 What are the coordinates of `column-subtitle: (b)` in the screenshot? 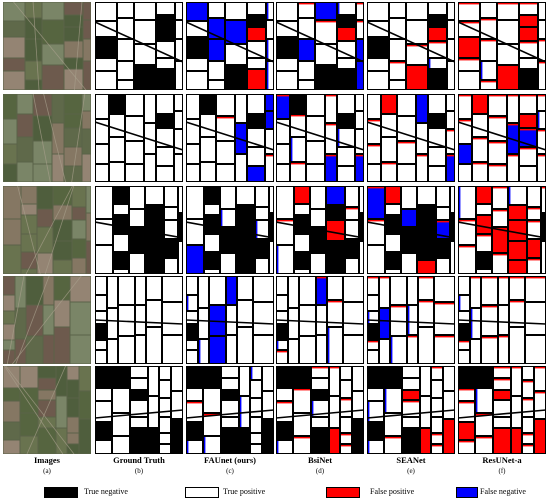 It's located at (139, 471).